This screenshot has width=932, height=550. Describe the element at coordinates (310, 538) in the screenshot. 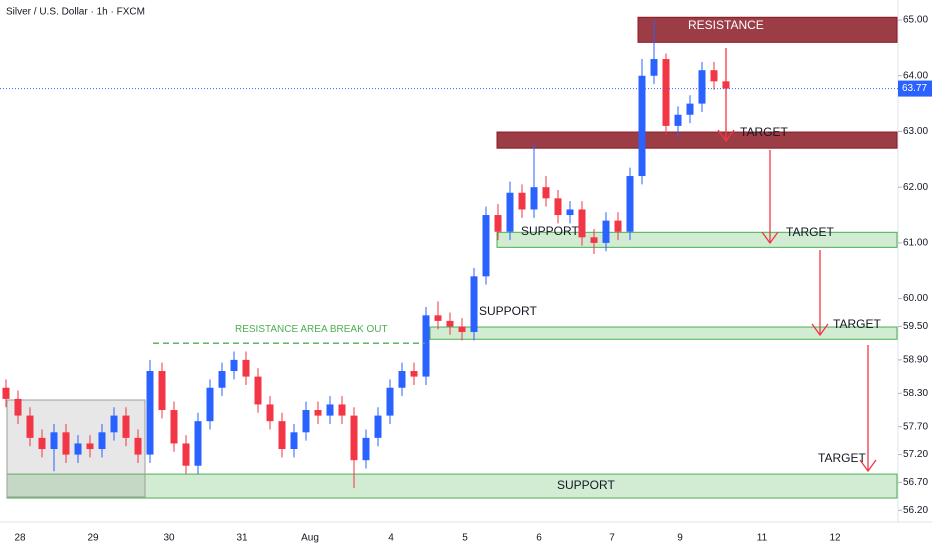

I see `x-tick-label: Aug` at that location.